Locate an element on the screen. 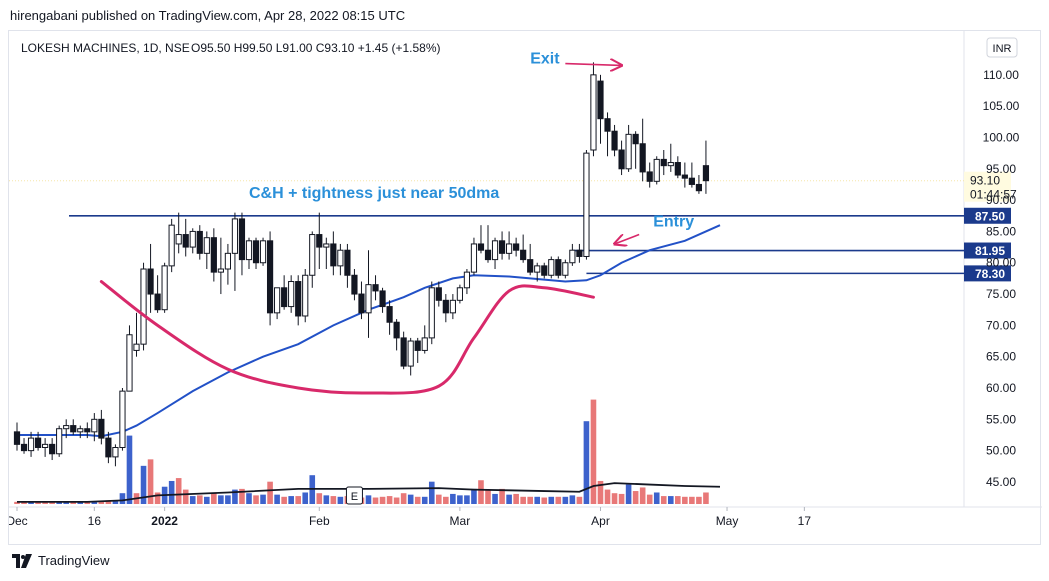 The image size is (1049, 581). x-tick-label: Apr is located at coordinates (600, 521).